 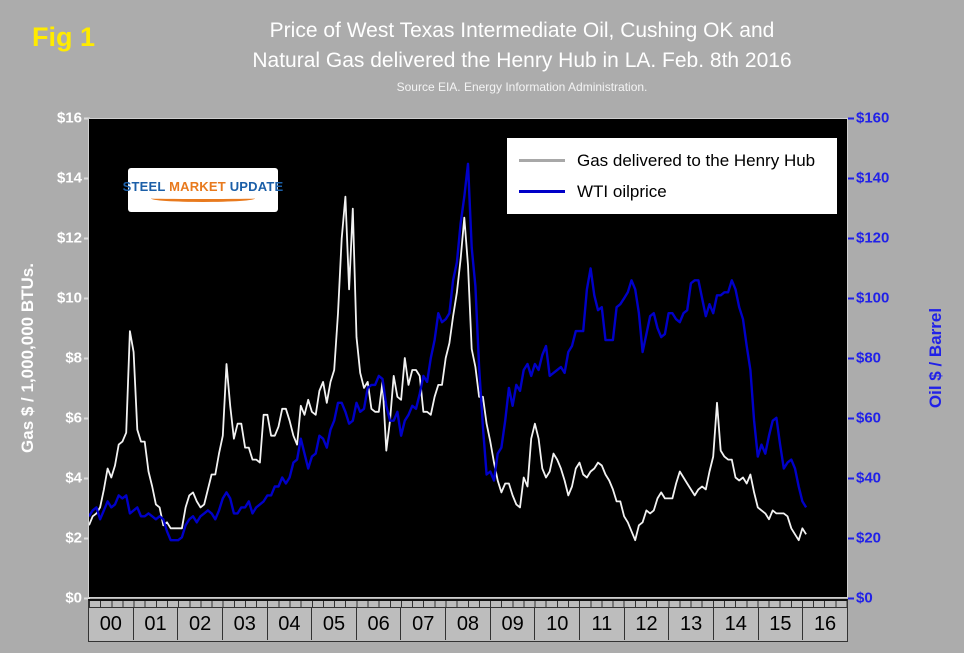 I want to click on figure-number: Fig 1, so click(x=64, y=37).